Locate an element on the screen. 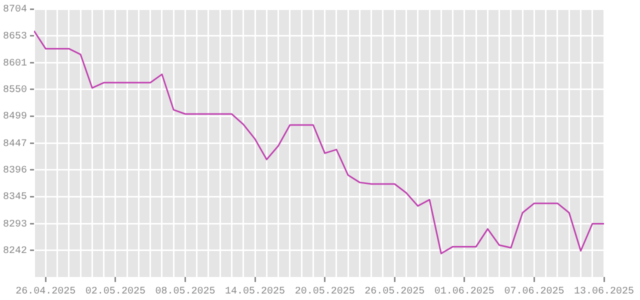  y-tick-label: 8345 is located at coordinates (15, 198).